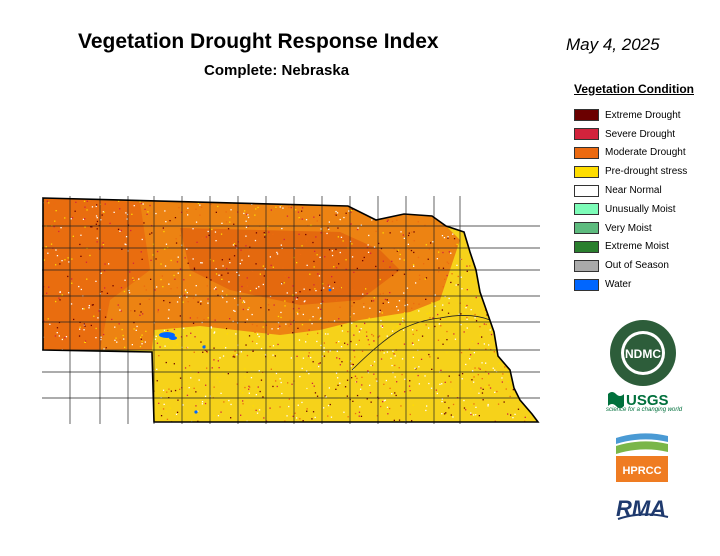  Describe the element at coordinates (634, 89) in the screenshot. I see `legend-title: Vegetation Condition` at that location.